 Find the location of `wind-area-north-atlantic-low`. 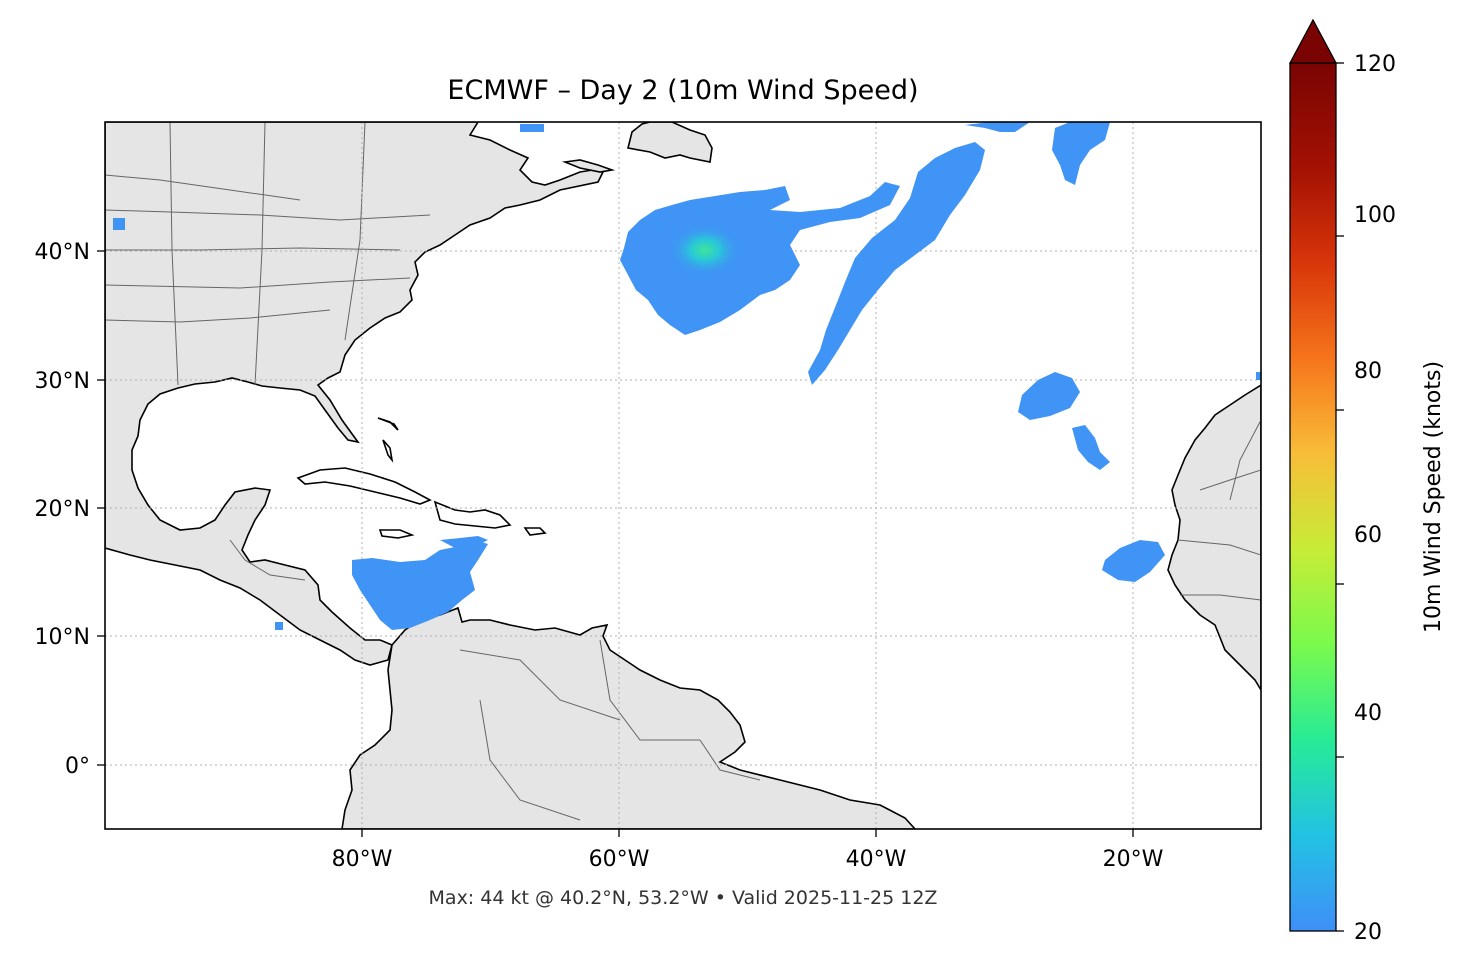

wind-area-north-atlantic-low is located at coordinates (760, 258).